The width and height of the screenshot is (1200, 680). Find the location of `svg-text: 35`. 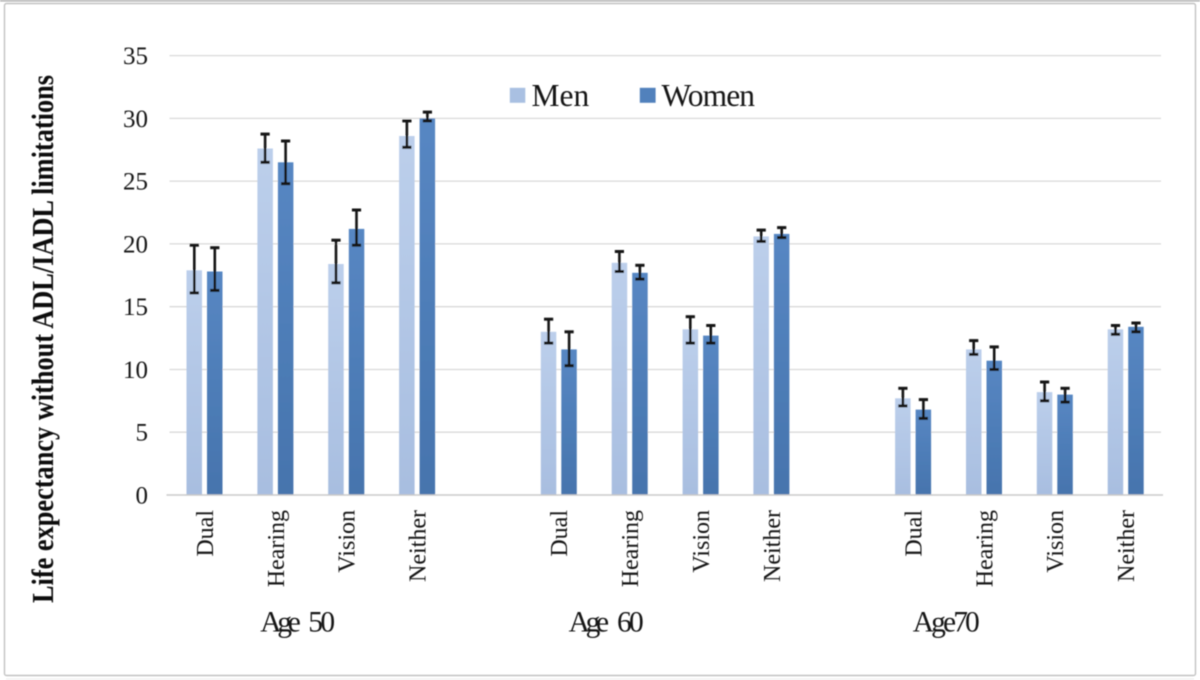

svg-text: 35 is located at coordinates (135, 56).